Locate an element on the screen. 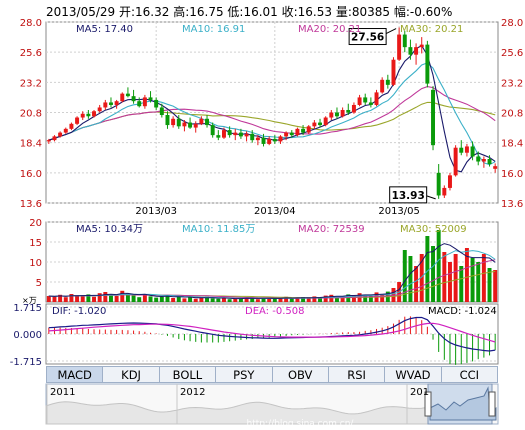 This screenshot has height=430, width=525. tab-psy: PSY is located at coordinates (244, 374).